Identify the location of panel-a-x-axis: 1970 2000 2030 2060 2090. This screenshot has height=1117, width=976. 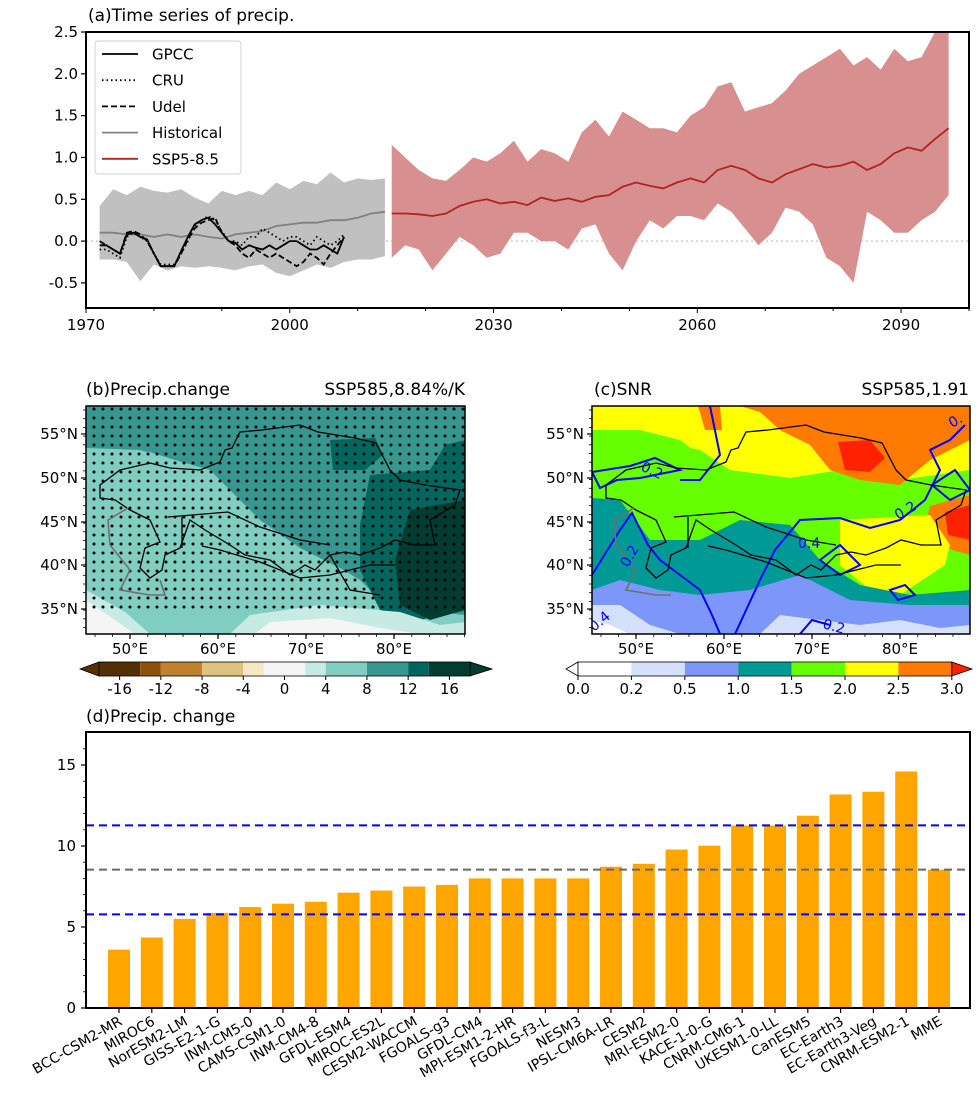
(518, 321).